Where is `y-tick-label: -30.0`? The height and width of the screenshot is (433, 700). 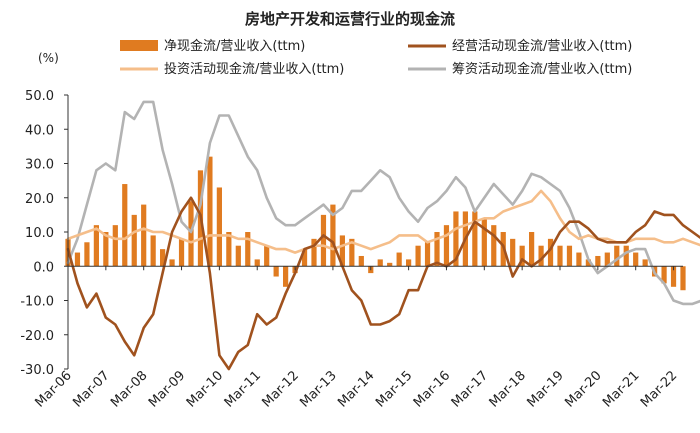
y-tick-label: -30.0 is located at coordinates (37, 370).